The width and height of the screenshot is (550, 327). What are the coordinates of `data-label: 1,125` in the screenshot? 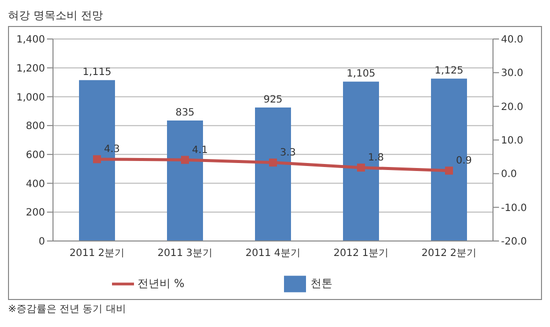 It's located at (449, 71).